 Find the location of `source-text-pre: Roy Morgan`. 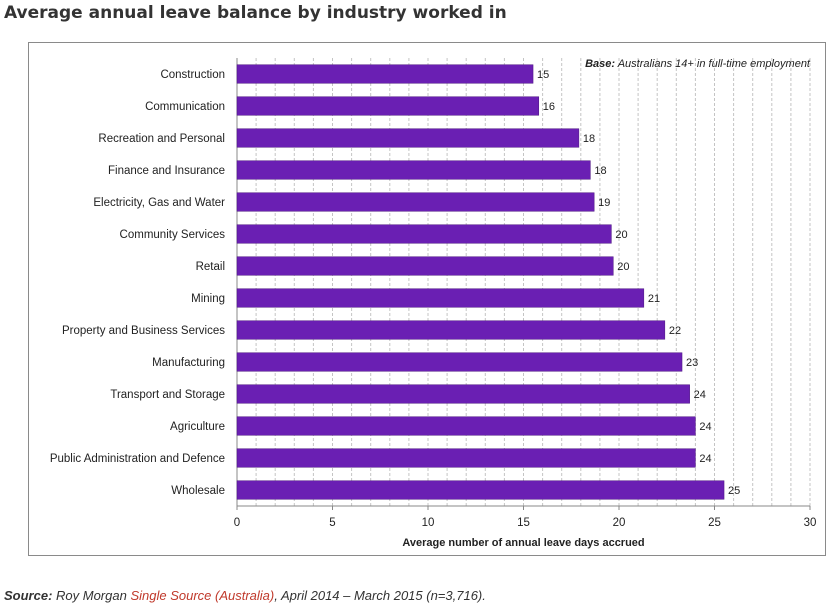

source-text-pre: Roy Morgan is located at coordinates (91, 595).